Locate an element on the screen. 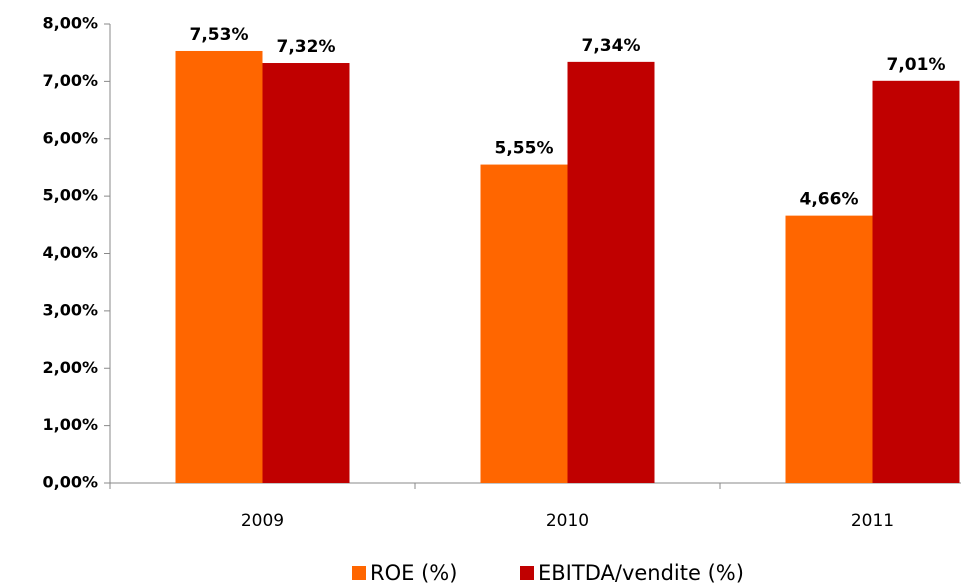 The image size is (961, 587). value-label: 7,53% is located at coordinates (219, 35).